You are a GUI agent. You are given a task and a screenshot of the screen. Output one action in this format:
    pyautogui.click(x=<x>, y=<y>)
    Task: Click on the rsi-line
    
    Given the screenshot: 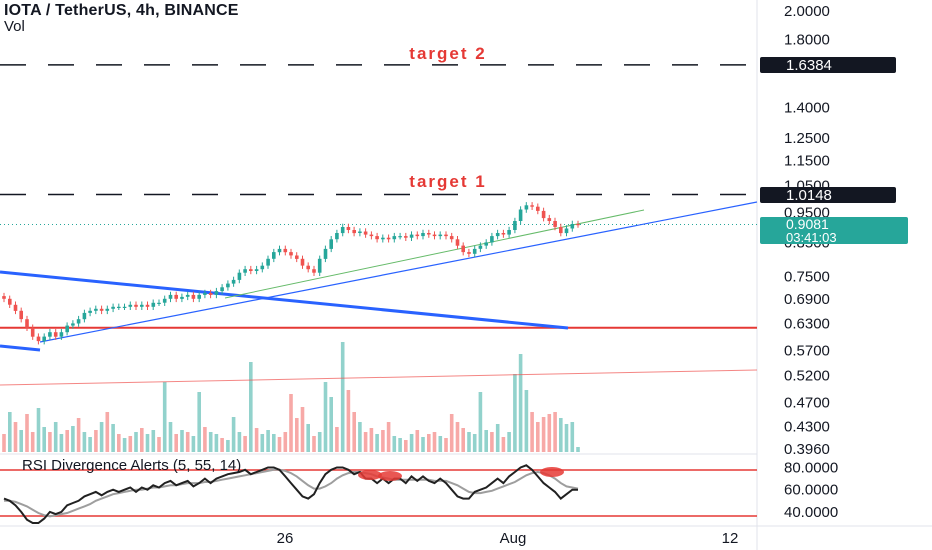 What is the action you would take?
    pyautogui.click(x=290, y=494)
    